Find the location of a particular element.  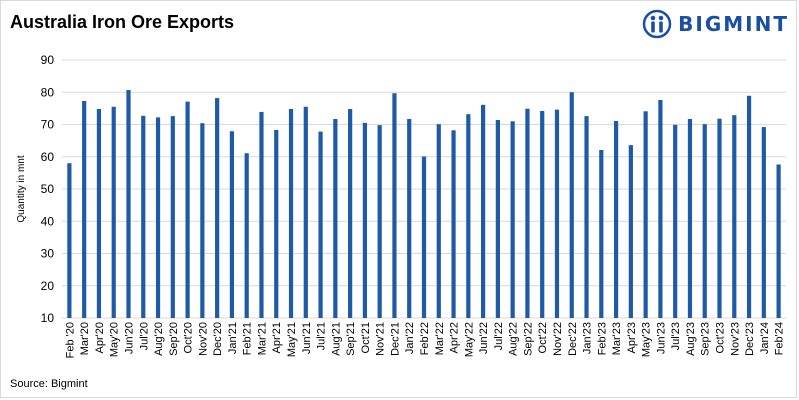

y-tick-label: 70 is located at coordinates (48, 125).